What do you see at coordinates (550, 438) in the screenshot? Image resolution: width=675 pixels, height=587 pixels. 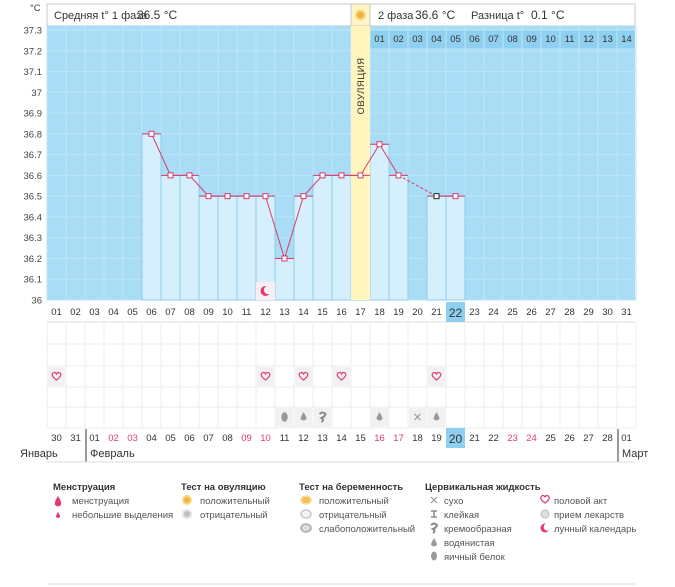 I see `calendar-date-label: 25` at bounding box center [550, 438].